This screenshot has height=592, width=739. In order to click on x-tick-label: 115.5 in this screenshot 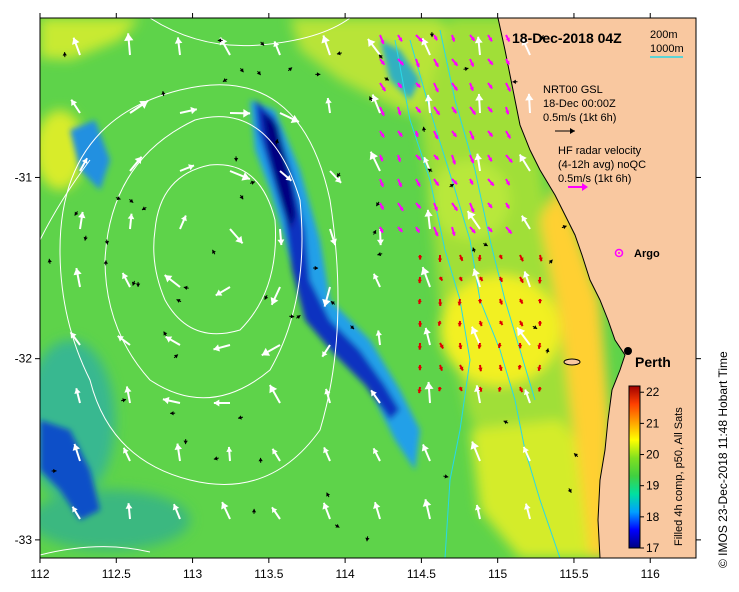, I will do `click(573, 574)`.